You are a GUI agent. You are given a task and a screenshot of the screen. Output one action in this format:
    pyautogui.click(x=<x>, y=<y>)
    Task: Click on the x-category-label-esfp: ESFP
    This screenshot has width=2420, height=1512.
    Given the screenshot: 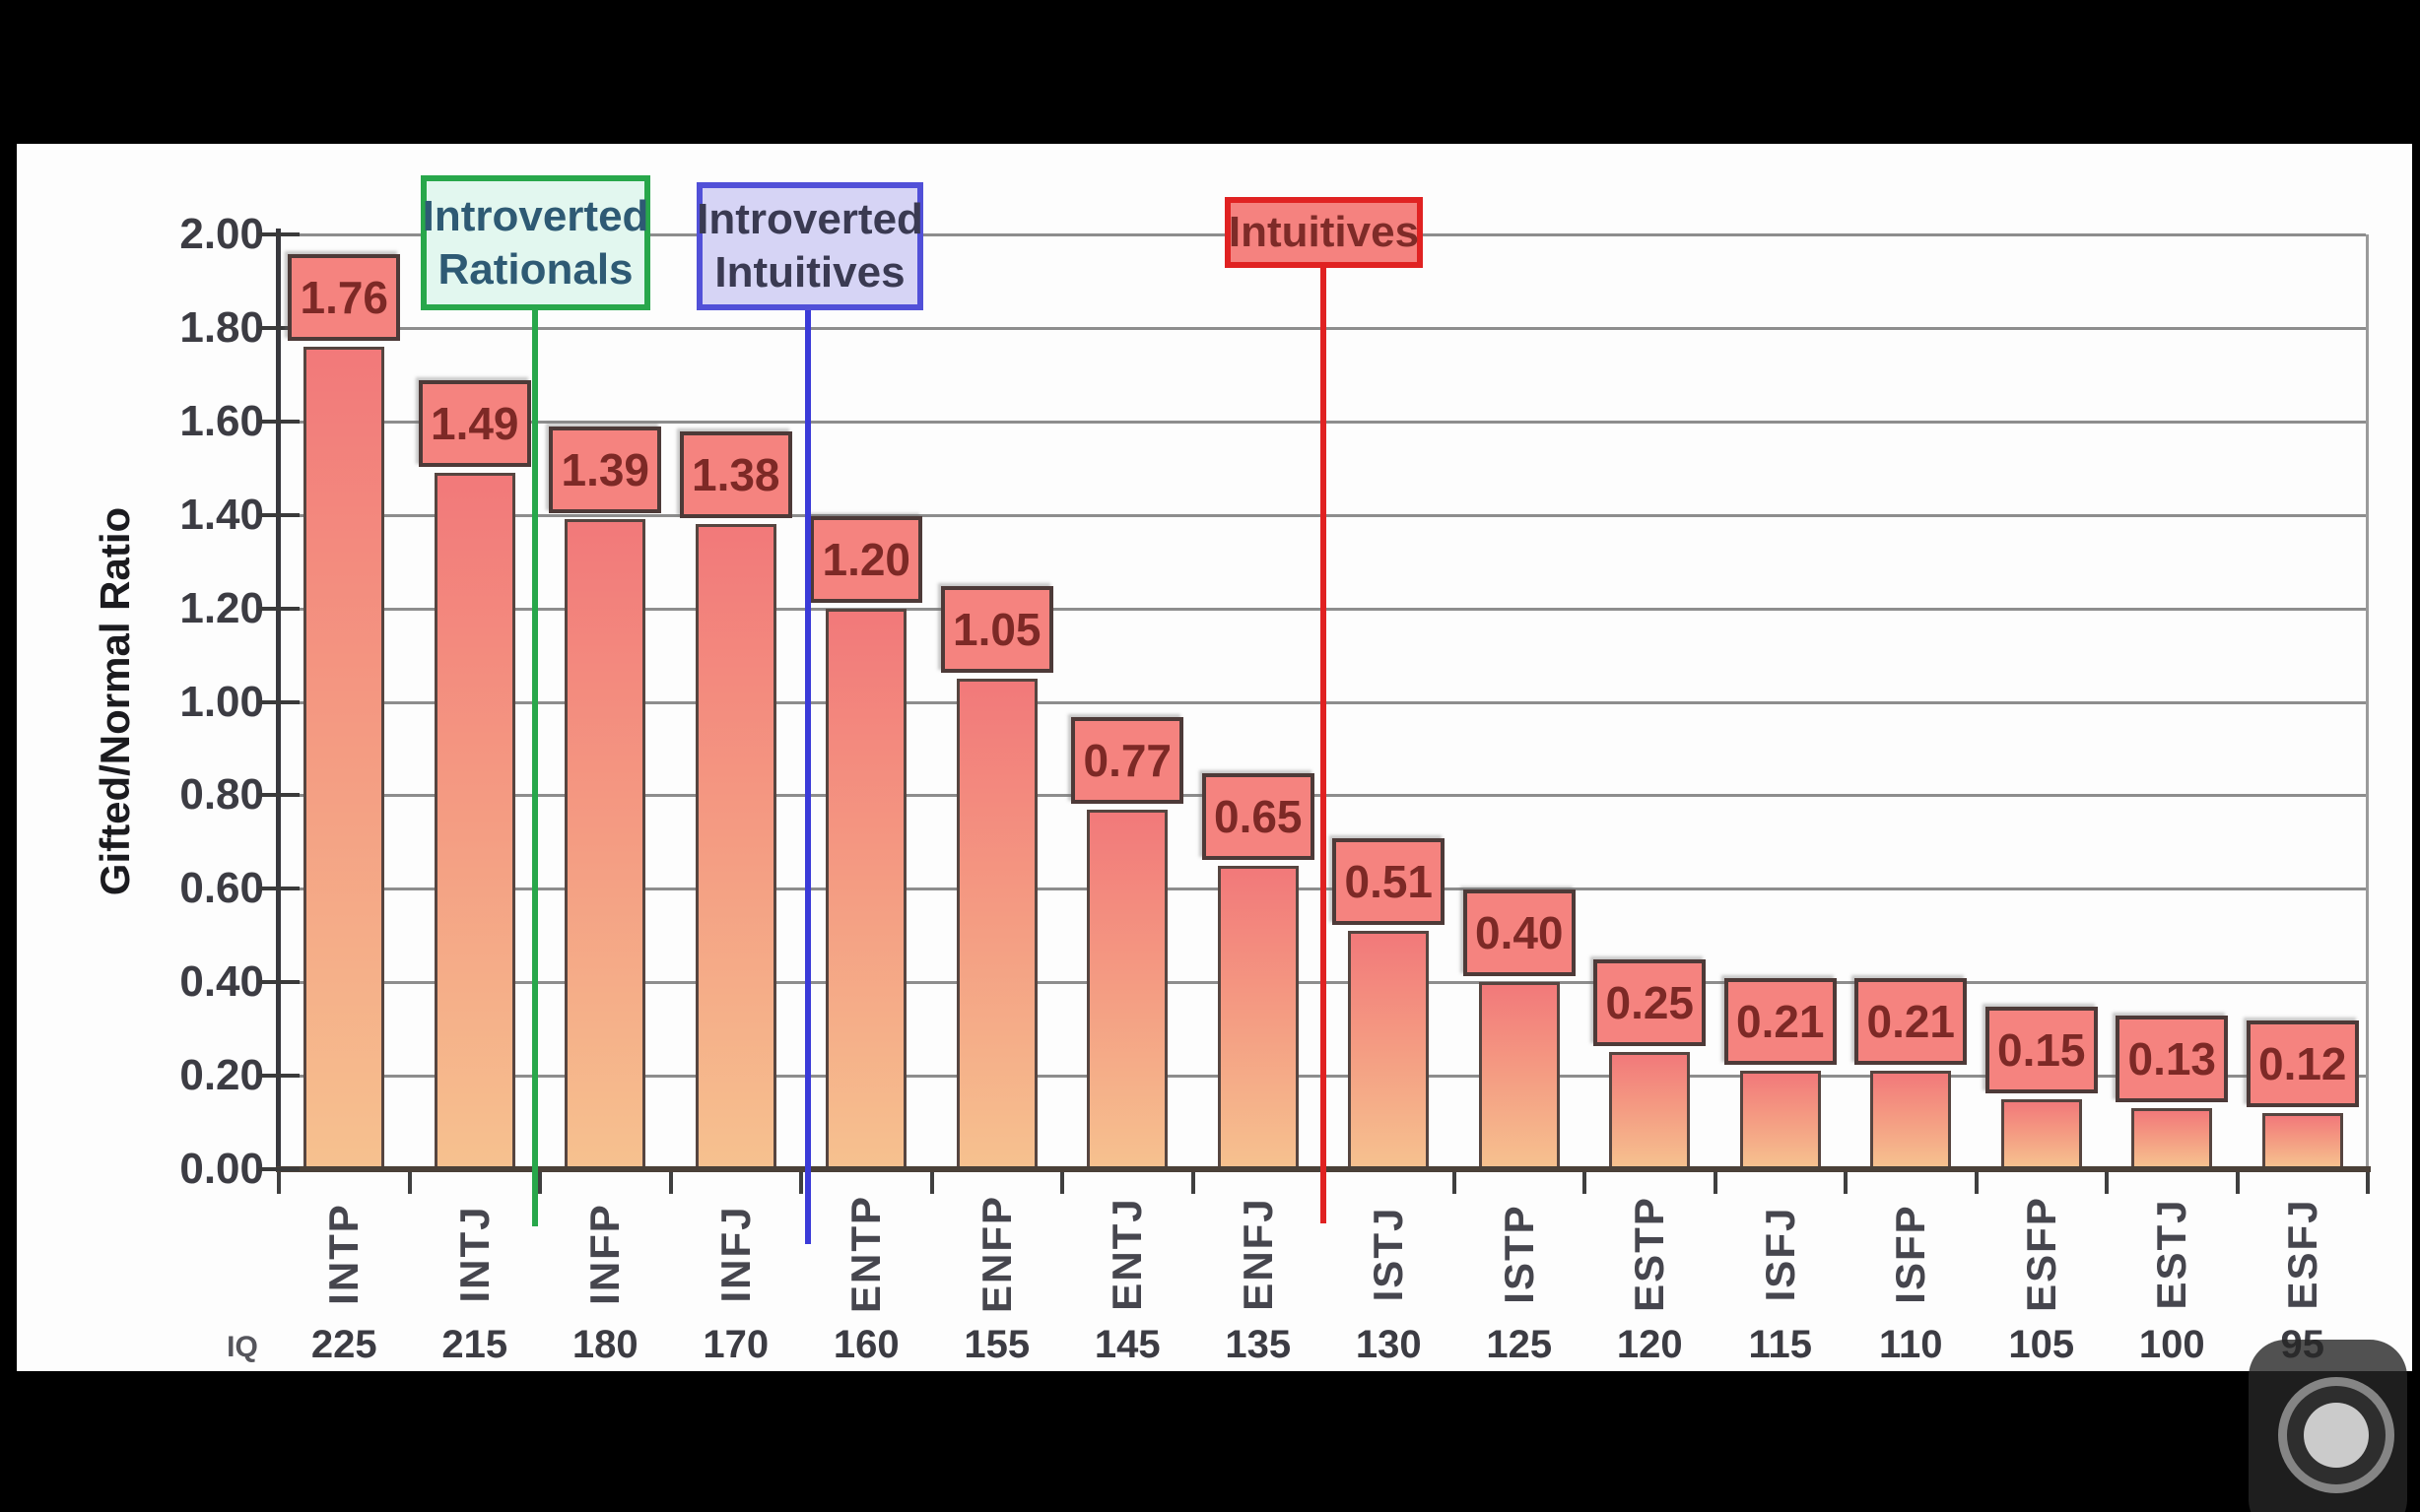 What is the action you would take?
    pyautogui.click(x=2041, y=1254)
    